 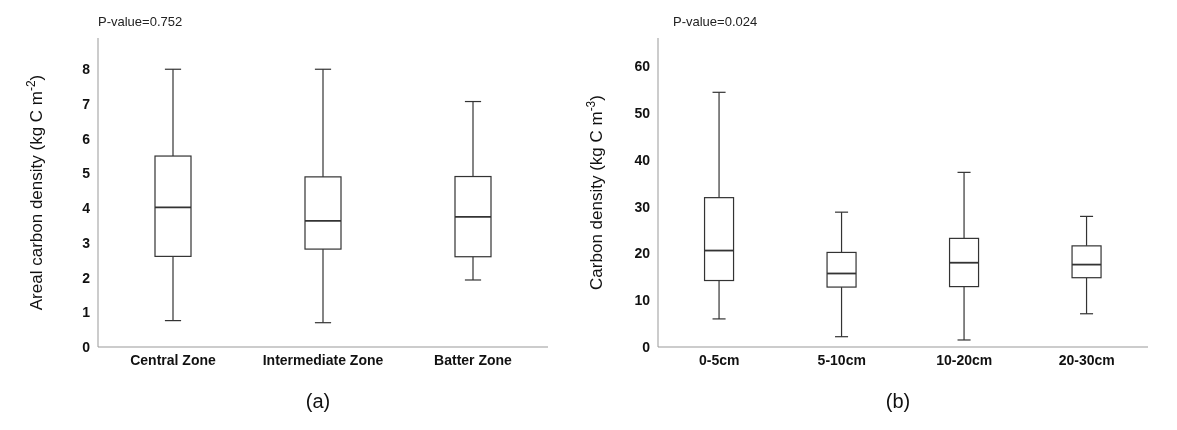 I want to click on y-tick-label: 60, so click(x=642, y=66).